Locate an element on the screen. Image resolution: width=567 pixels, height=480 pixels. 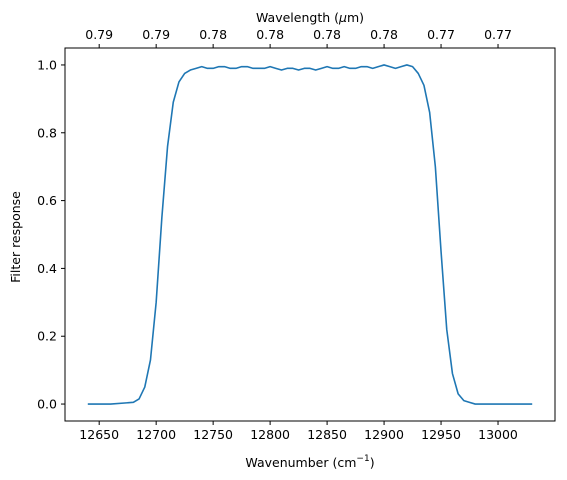
x-tick-label: 12900 is located at coordinates (384, 434).